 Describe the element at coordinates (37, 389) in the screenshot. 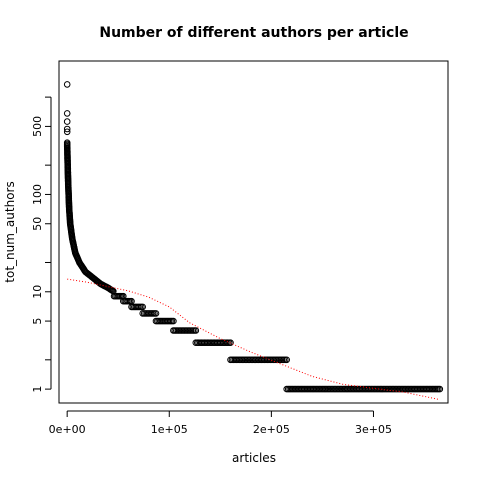

I see `y-tick-label: 1` at that location.